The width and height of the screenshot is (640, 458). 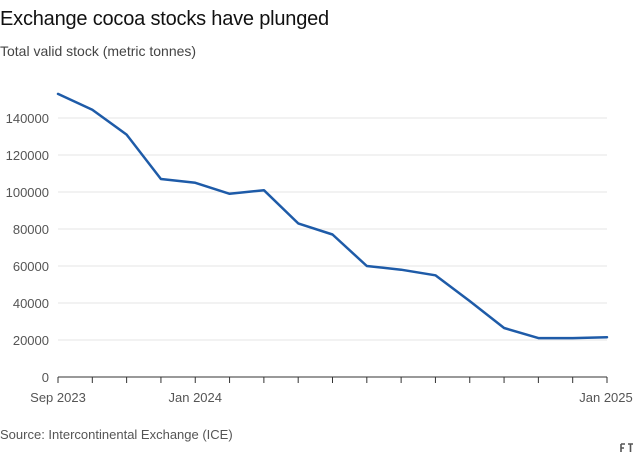 I want to click on x-tick-label: Jan 2025, so click(x=606, y=397).